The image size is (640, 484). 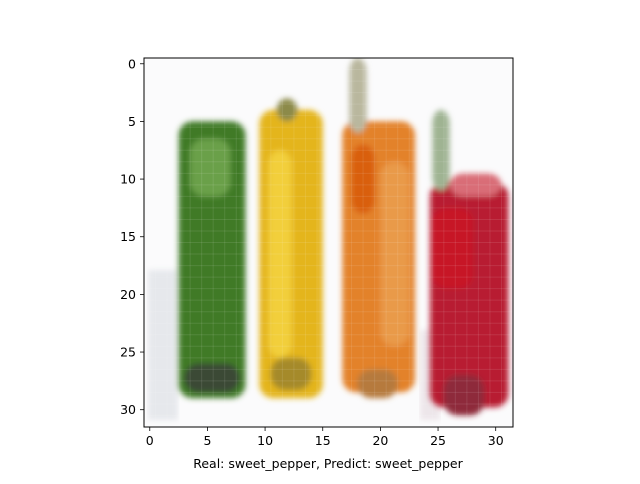 I want to click on y-tick-label: 25, so click(x=128, y=352).